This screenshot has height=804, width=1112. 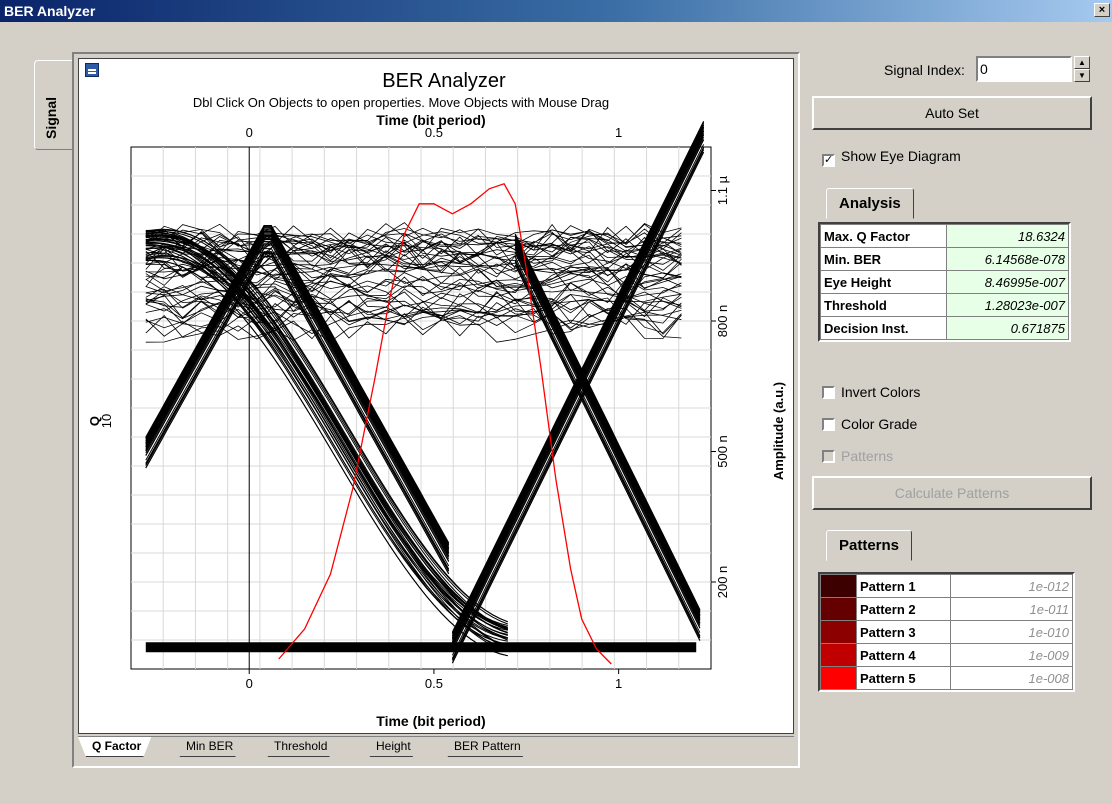 What do you see at coordinates (298, 747) in the screenshot?
I see `tab-threshold: Threshold` at bounding box center [298, 747].